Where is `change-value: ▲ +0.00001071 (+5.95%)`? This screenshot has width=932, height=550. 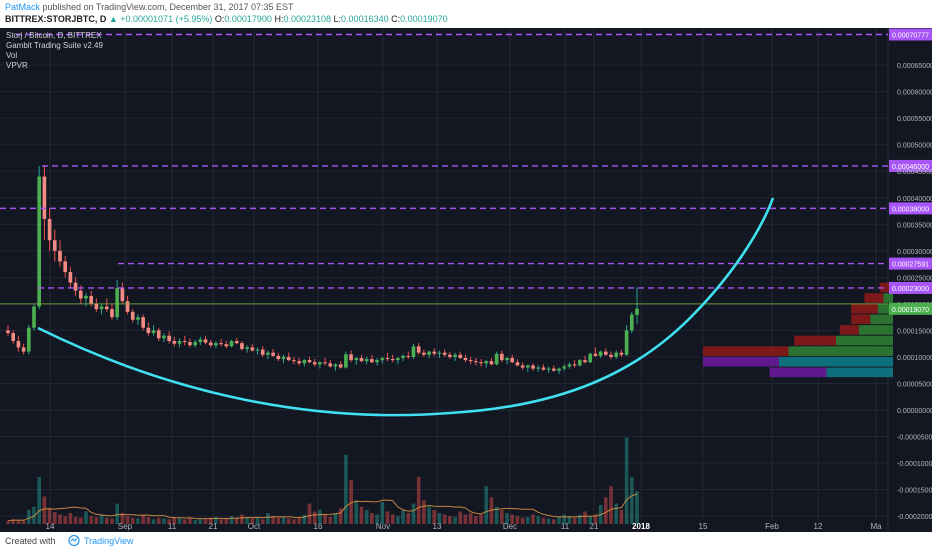 change-value: ▲ +0.00001071 (+5.95%) is located at coordinates (160, 19).